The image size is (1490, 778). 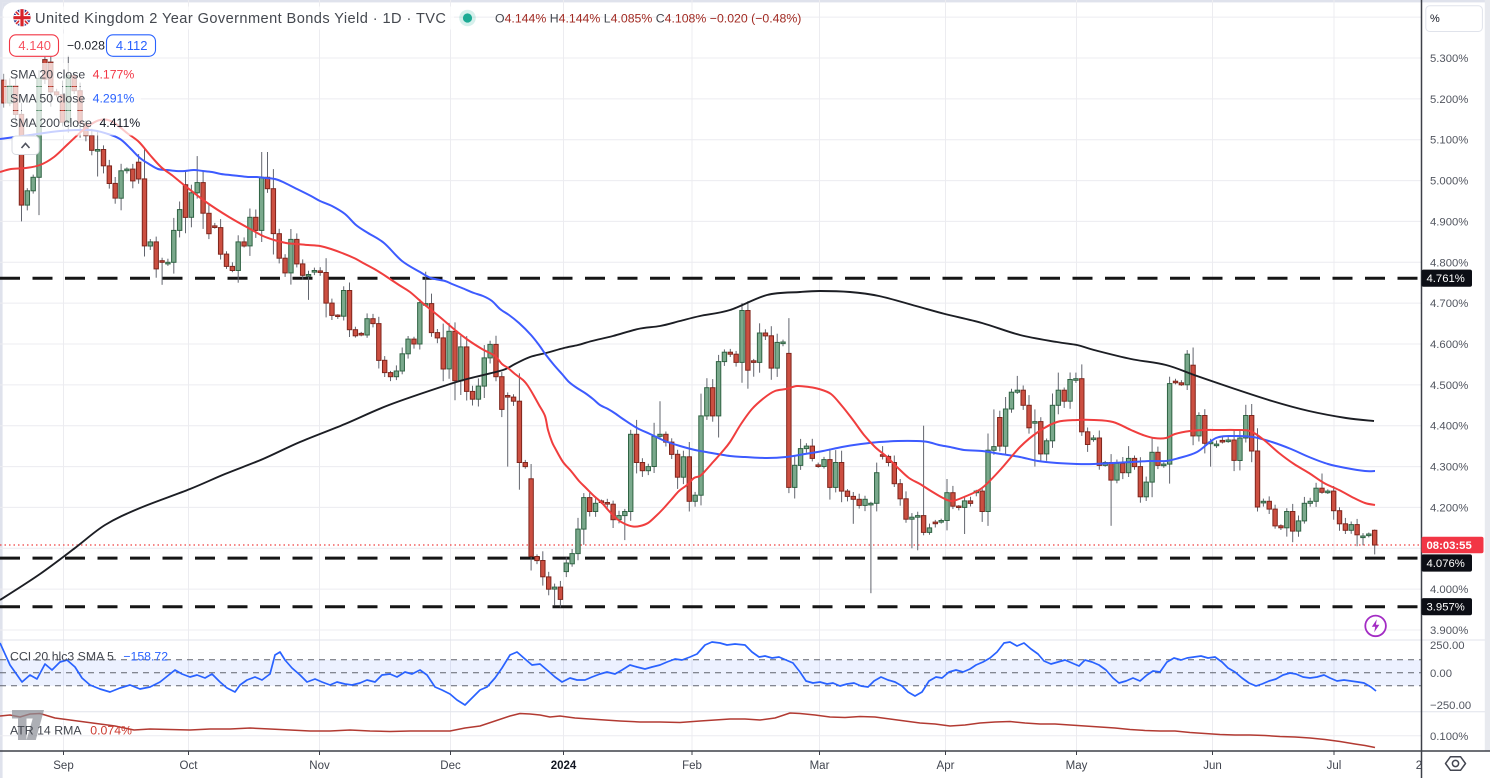 What do you see at coordinates (1212, 766) in the screenshot?
I see `svg-text: Jun` at bounding box center [1212, 766].